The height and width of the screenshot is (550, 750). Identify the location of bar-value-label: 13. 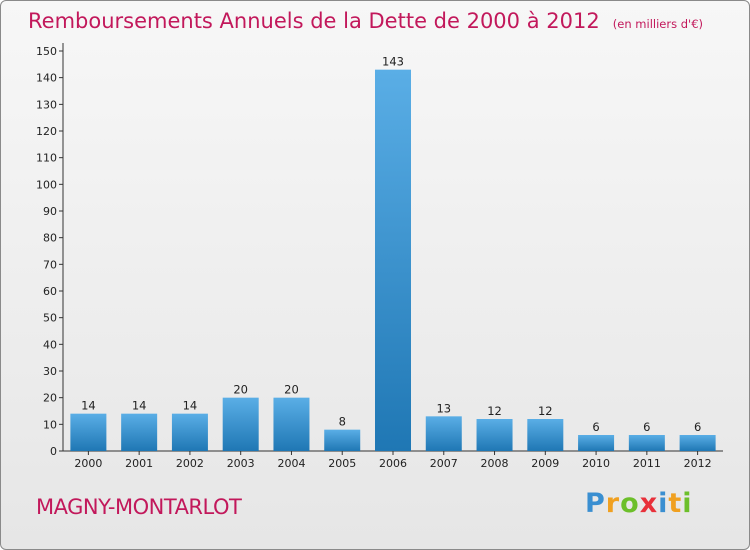
(443, 408).